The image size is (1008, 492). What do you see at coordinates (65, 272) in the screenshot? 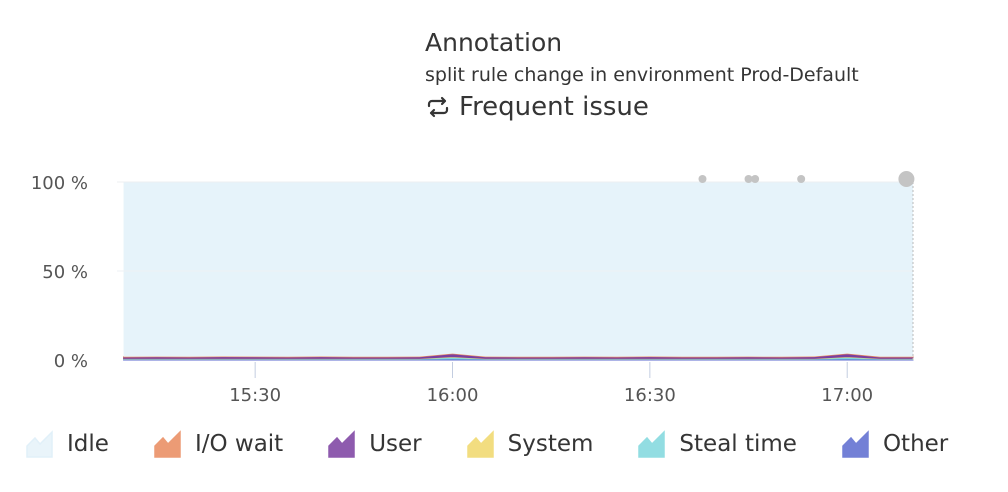
I see `y-tick-label: 50 %` at bounding box center [65, 272].